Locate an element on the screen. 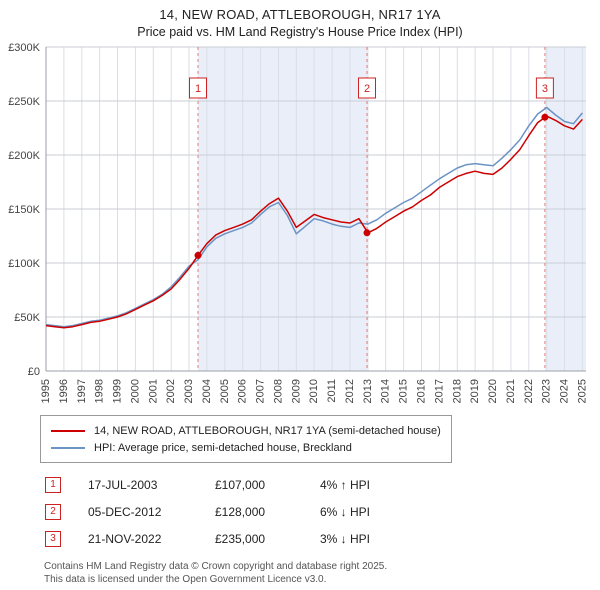 This screenshot has height=590, width=600. transaction-number-badge: 3 is located at coordinates (53, 538).